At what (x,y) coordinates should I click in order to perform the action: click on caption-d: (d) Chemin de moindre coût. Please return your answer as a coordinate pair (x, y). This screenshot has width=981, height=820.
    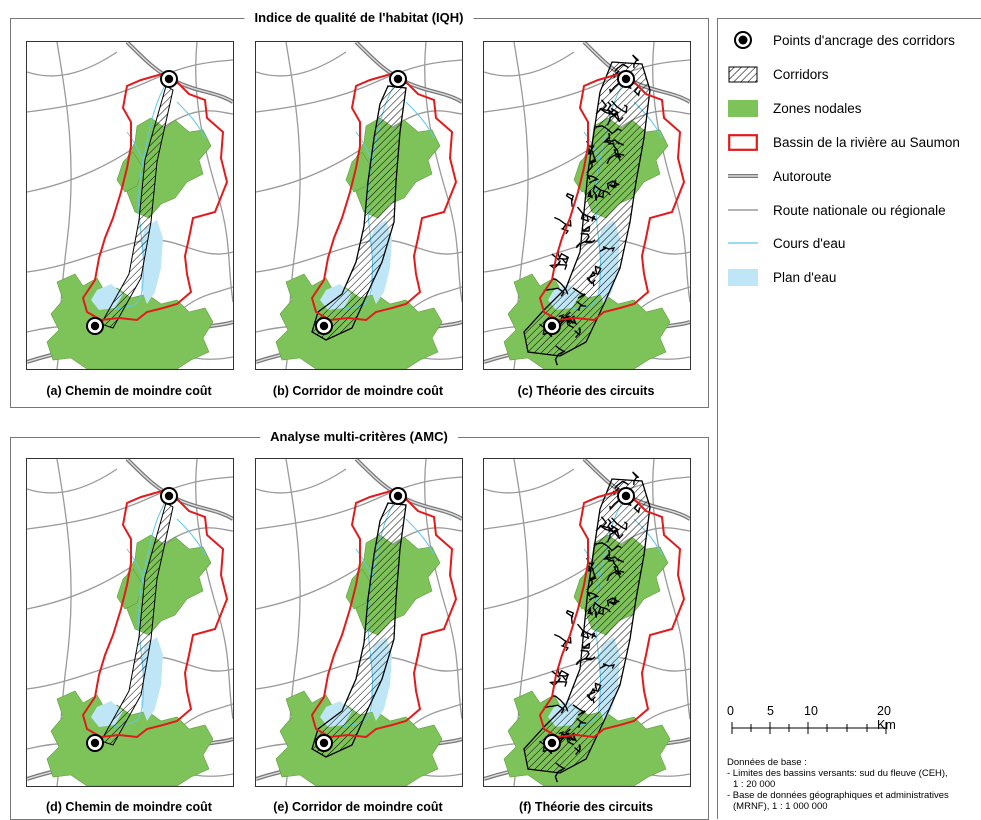
    Looking at the image, I should click on (129, 807).